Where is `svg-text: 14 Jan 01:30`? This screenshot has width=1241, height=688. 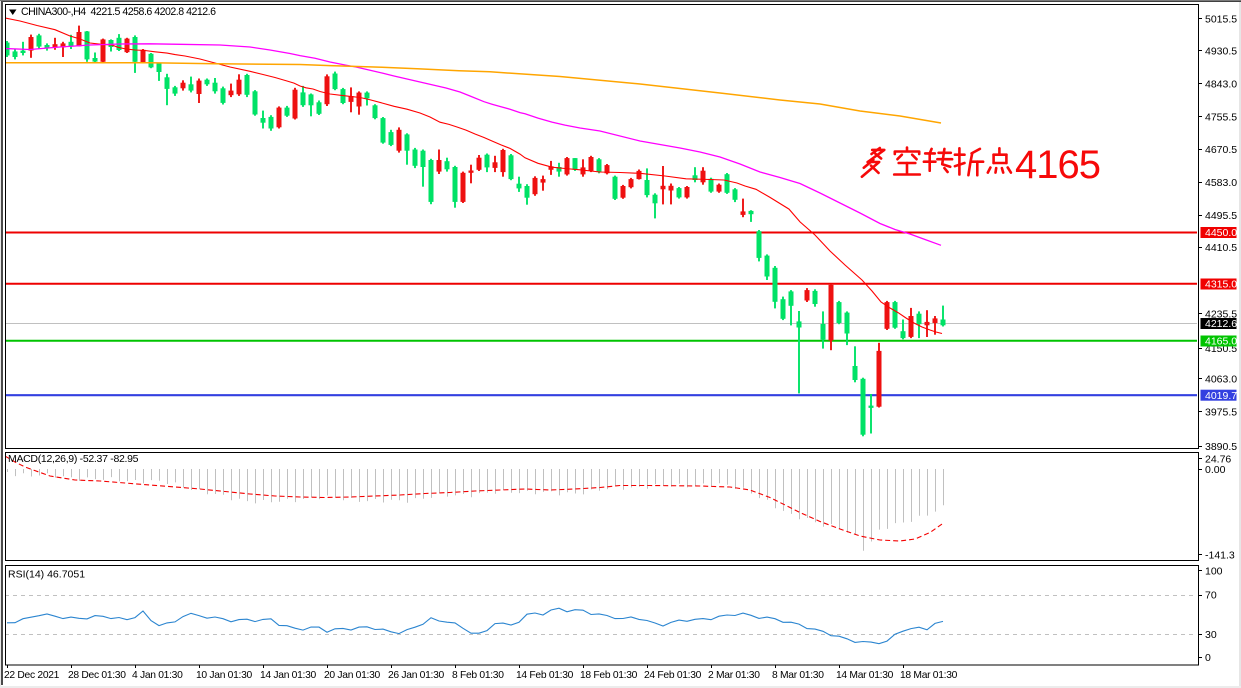 svg-text: 14 Jan 01:30 is located at coordinates (288, 675).